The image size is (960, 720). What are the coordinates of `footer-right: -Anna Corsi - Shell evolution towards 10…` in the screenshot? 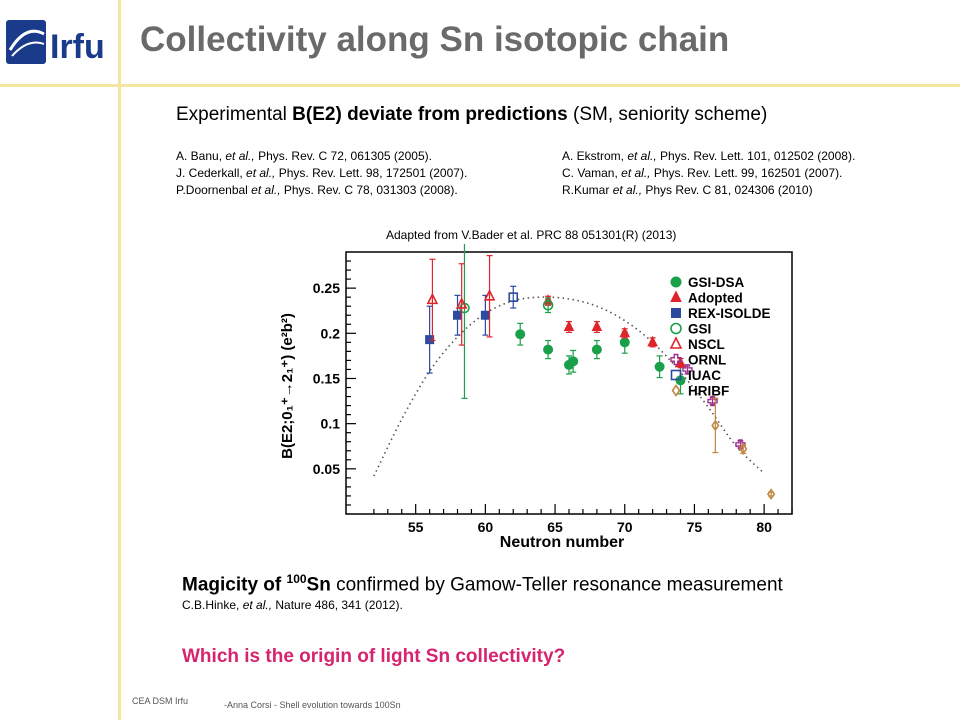 It's located at (312, 705).